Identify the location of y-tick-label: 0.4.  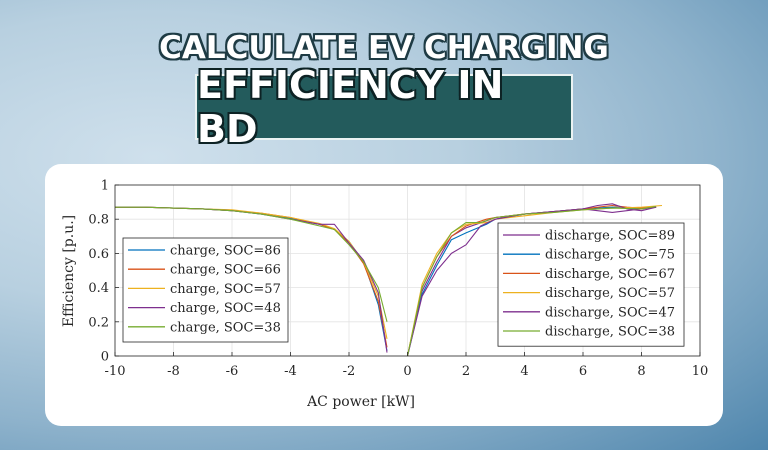
(98, 288).